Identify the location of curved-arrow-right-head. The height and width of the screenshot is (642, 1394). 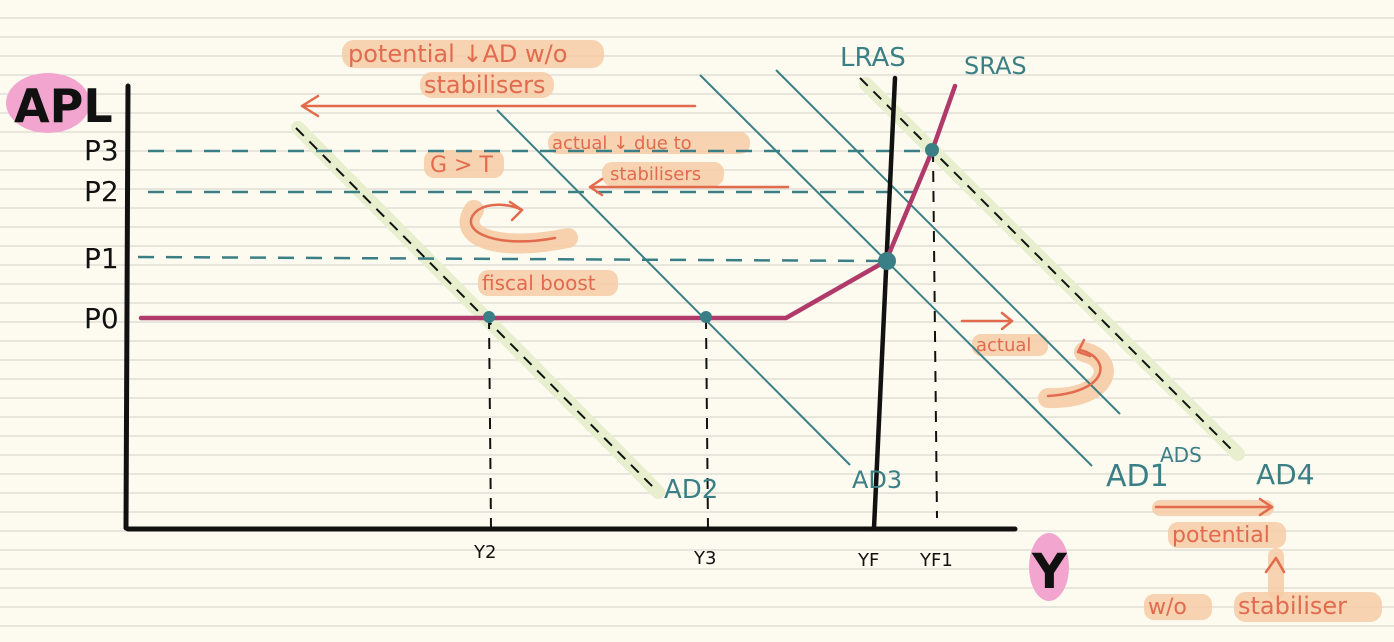
(1084, 348).